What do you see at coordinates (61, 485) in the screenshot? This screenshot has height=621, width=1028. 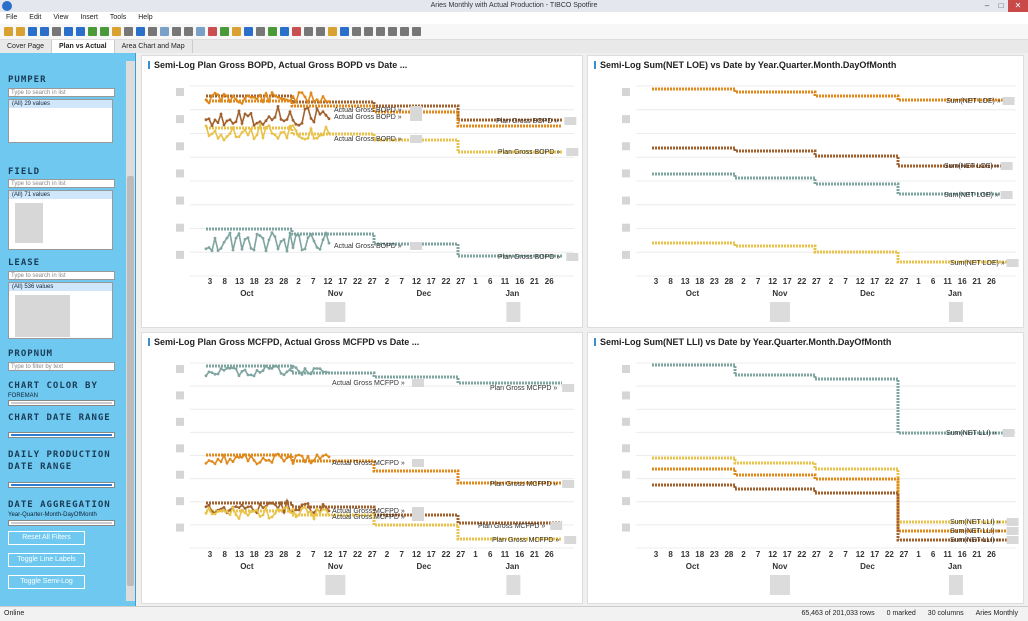 I see `daily-production-slider` at bounding box center [61, 485].